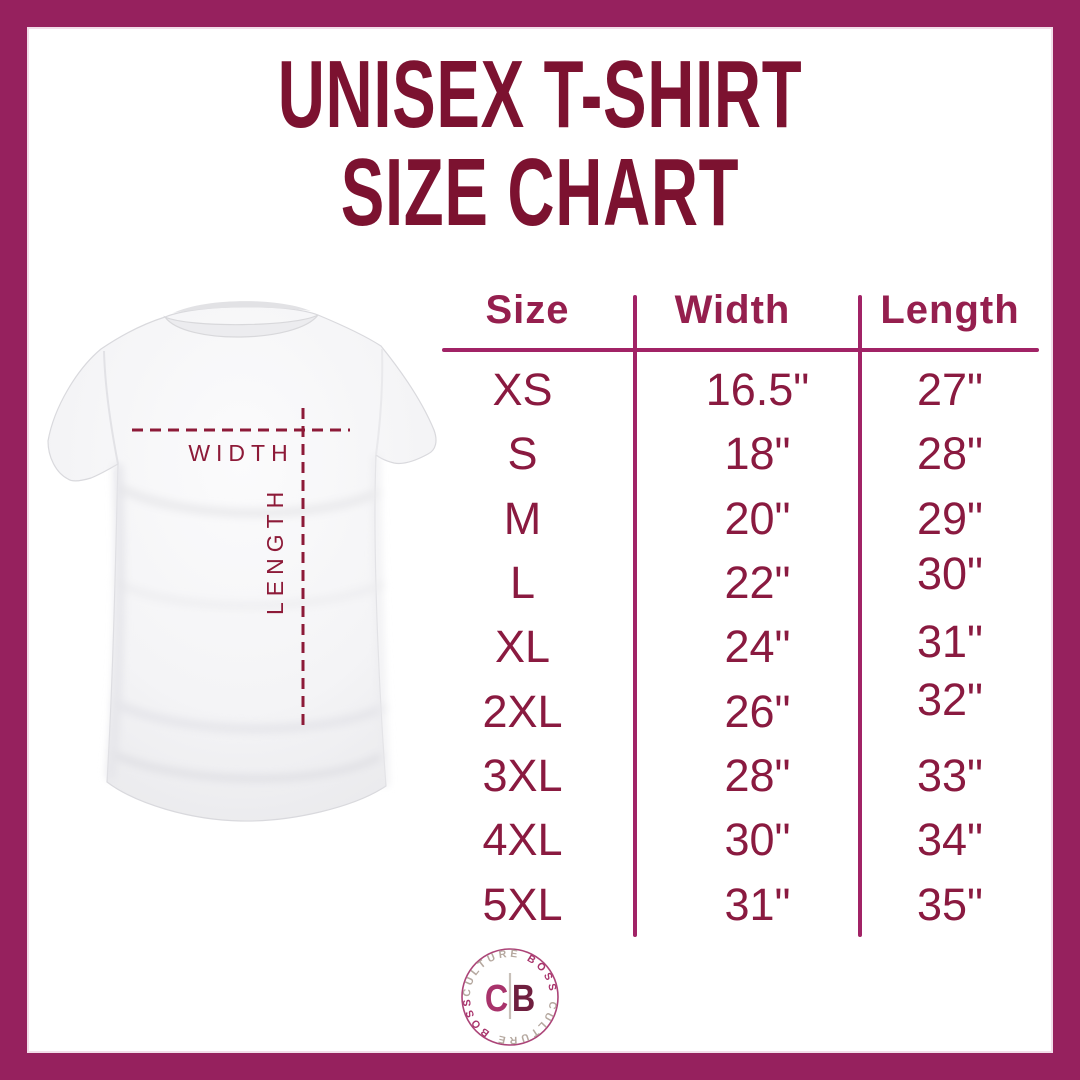  I want to click on right-sleeve-seam, so click(379, 402).